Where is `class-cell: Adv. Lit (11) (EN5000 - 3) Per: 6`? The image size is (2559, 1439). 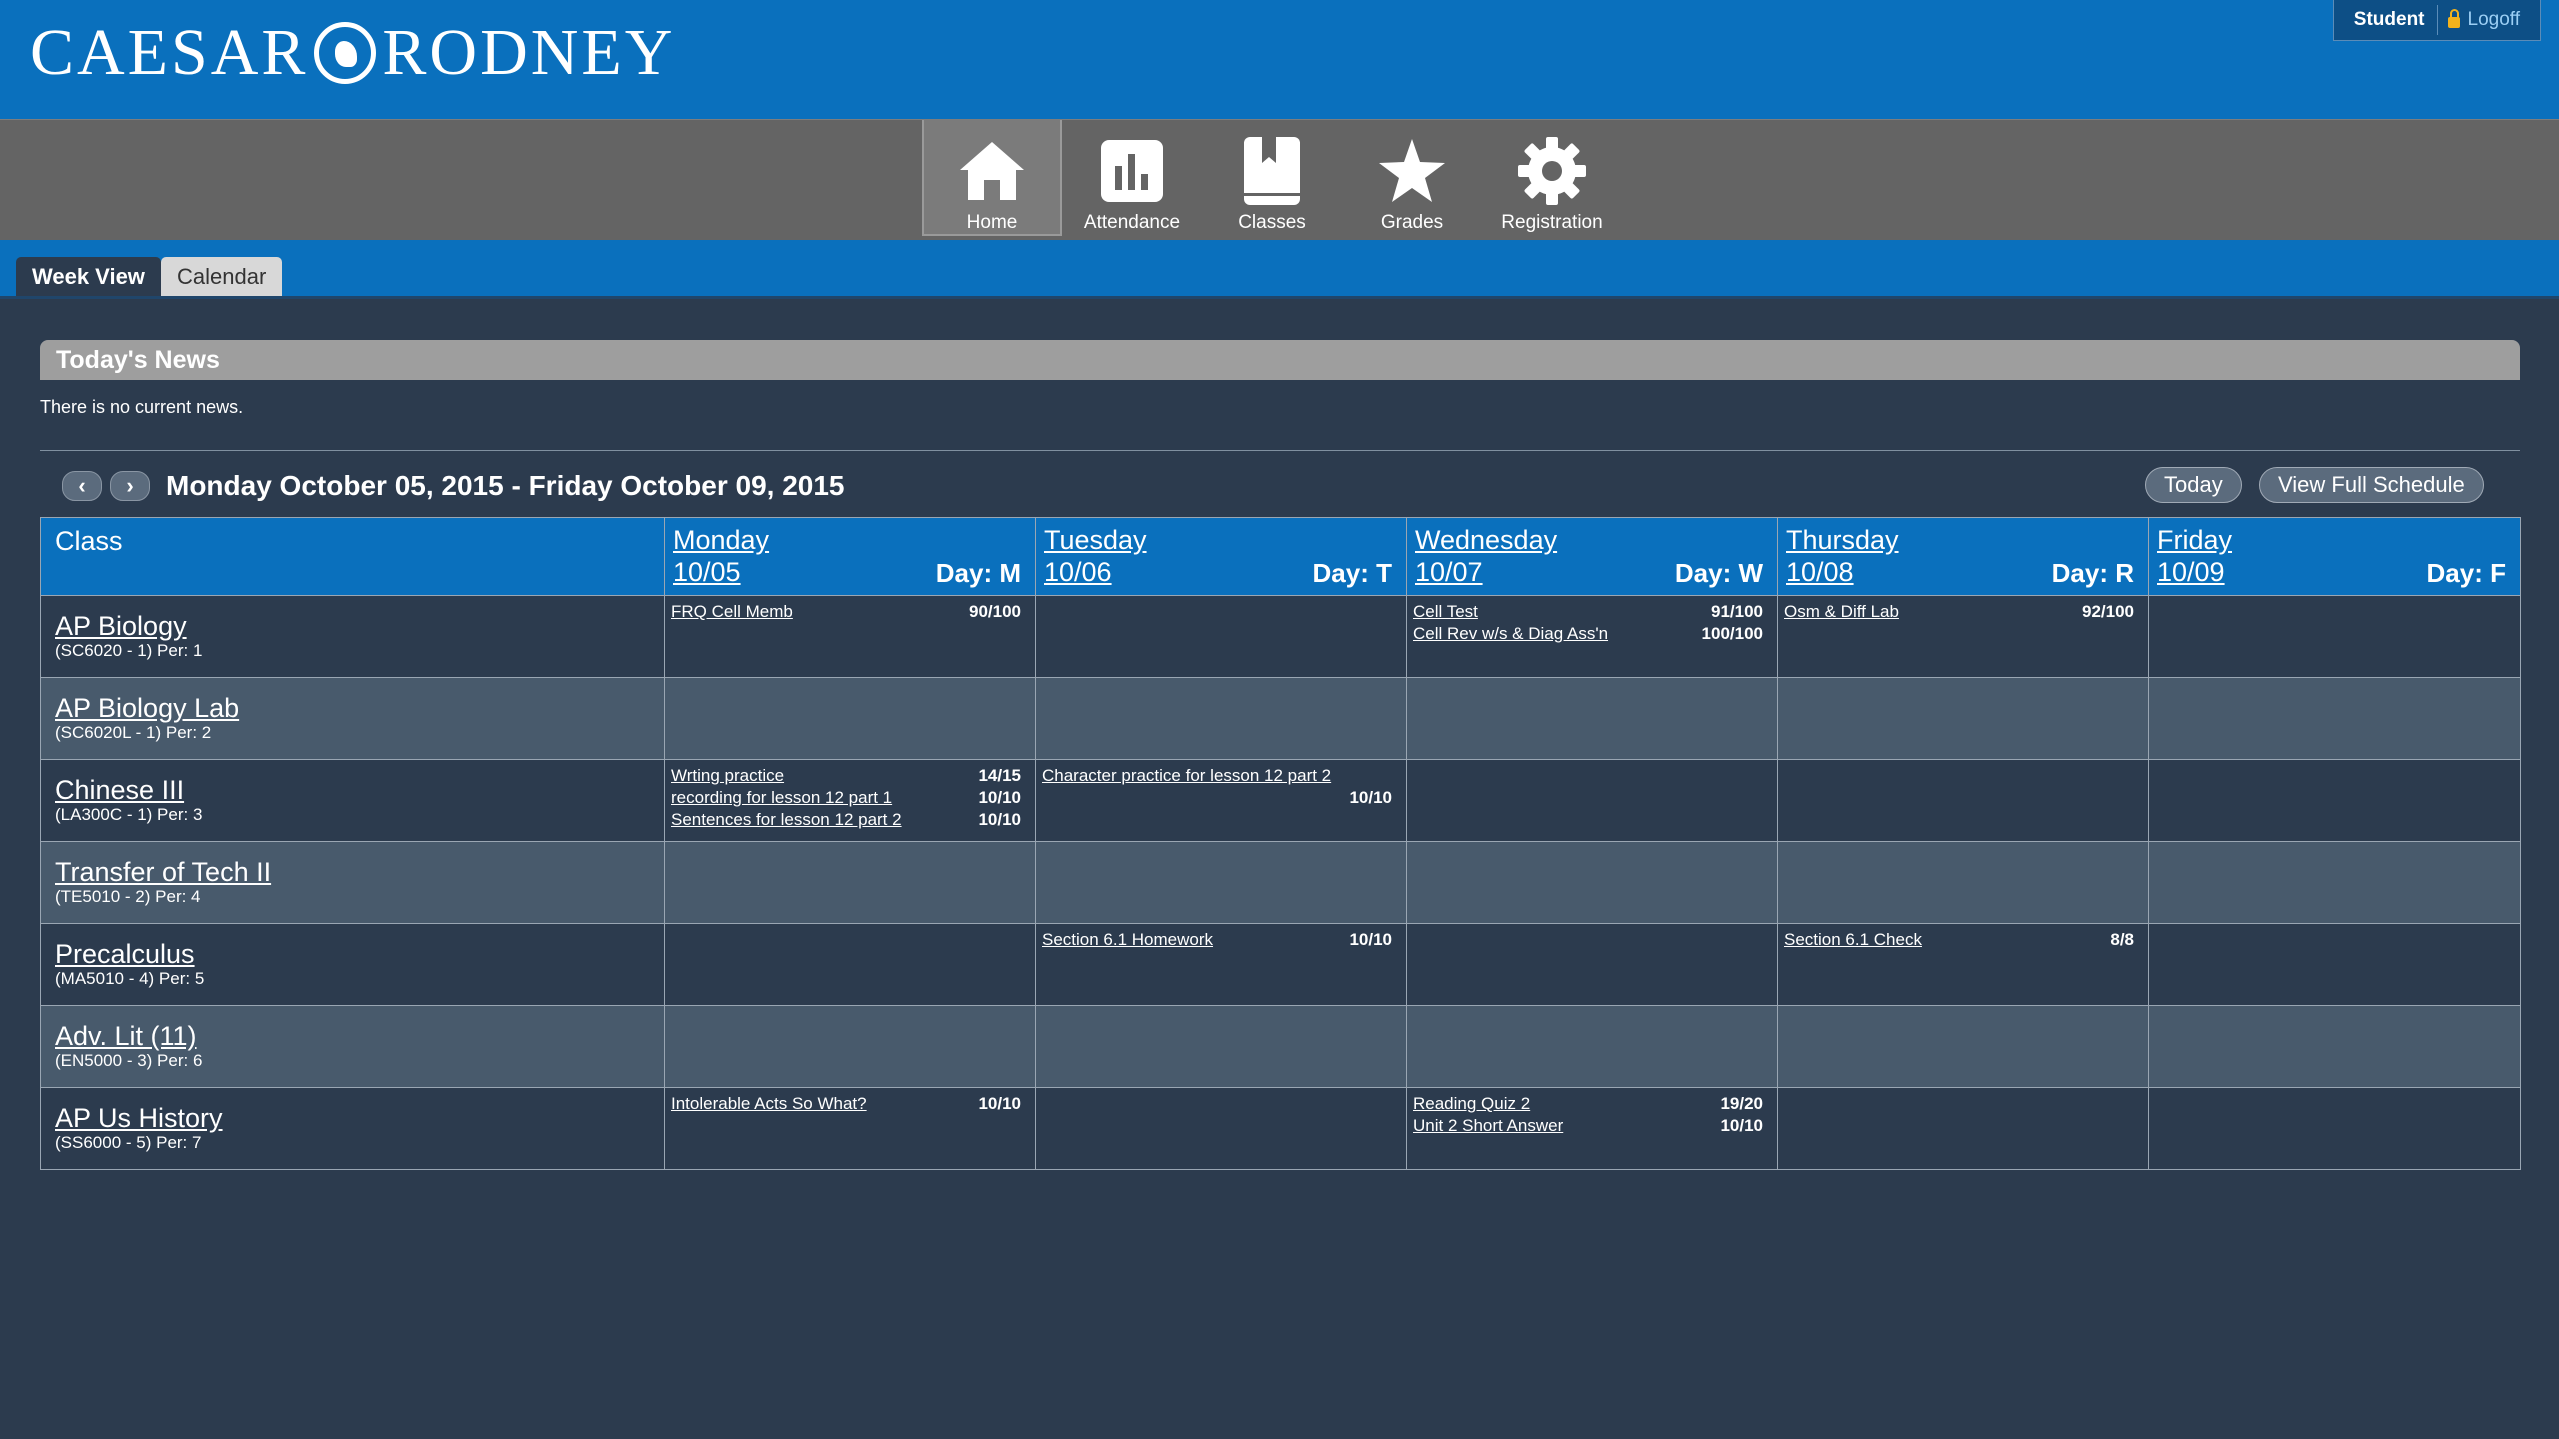
class-cell: Adv. Lit (11) (EN5000 - 3) Per: 6 is located at coordinates (352, 1046).